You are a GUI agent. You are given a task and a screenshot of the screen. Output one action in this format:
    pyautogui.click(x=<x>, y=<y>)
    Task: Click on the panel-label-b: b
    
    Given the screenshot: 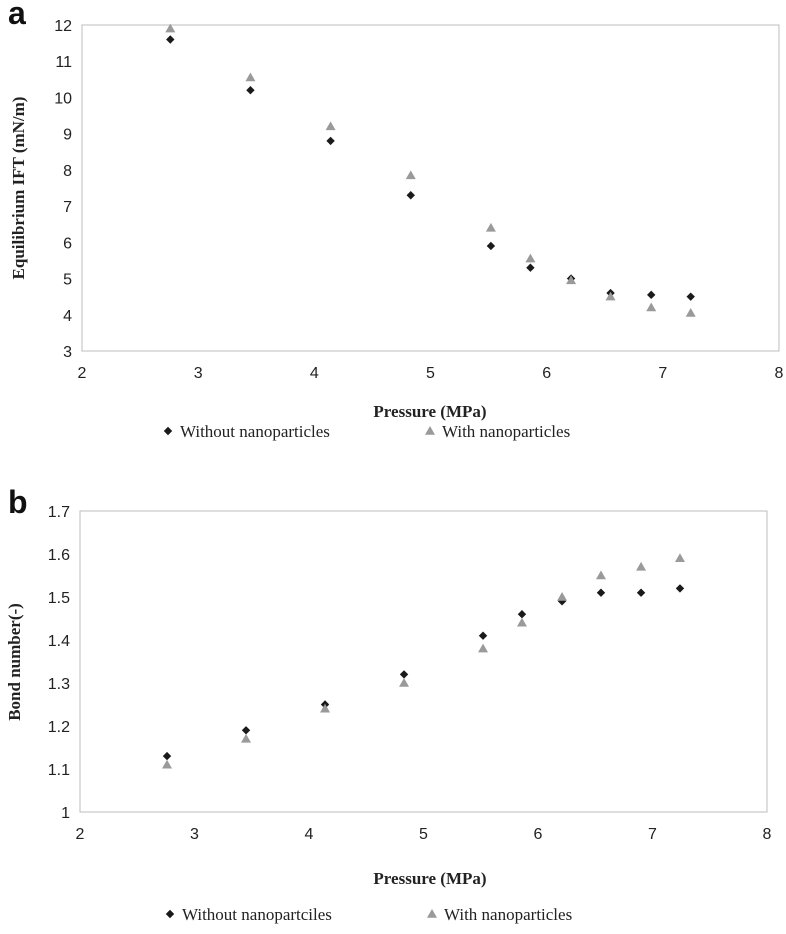 What is the action you would take?
    pyautogui.click(x=18, y=502)
    